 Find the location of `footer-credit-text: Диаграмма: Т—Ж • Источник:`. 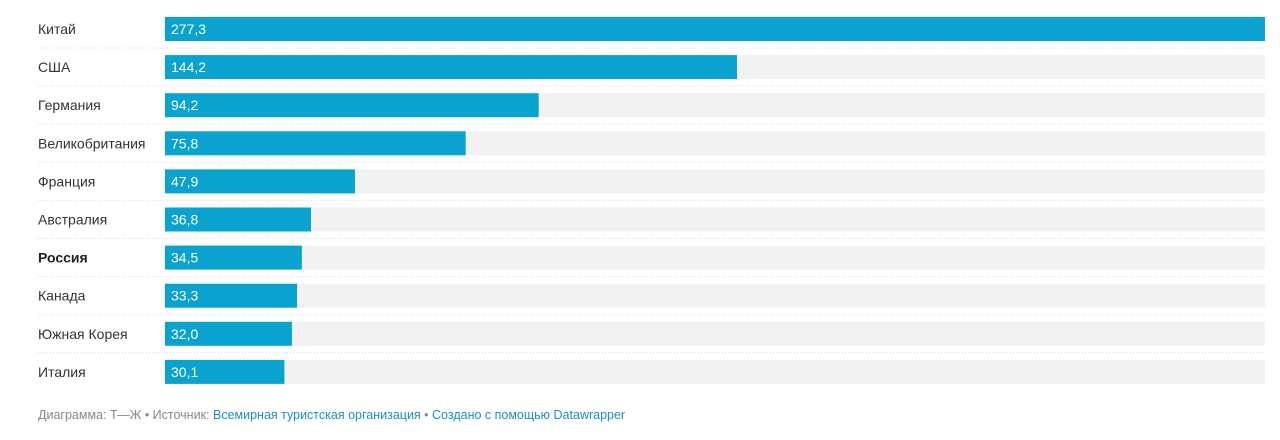

footer-credit-text: Диаграмма: Т—Ж • Источник: is located at coordinates (125, 415).